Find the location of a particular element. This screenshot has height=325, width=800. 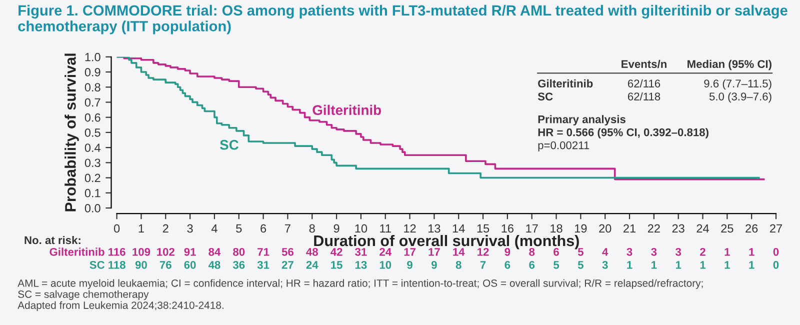

x-tick-label: 8 is located at coordinates (312, 228).